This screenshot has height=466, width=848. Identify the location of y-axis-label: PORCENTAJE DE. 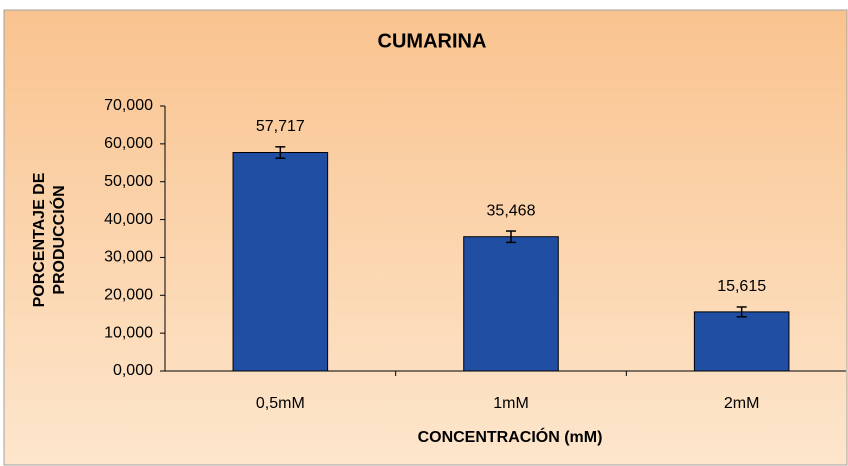
(39, 239).